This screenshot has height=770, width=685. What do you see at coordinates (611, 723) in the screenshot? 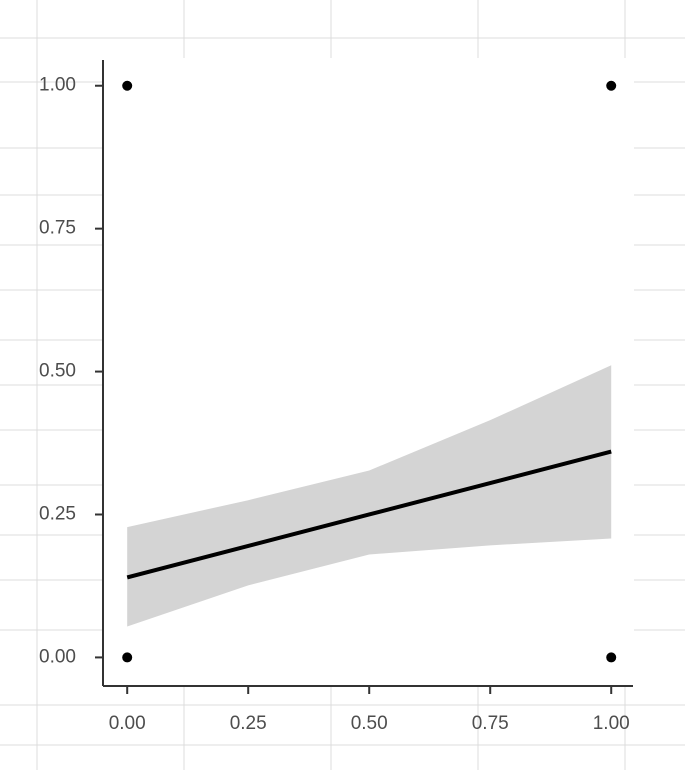
I see `x-tick-label: 1.00` at bounding box center [611, 723].